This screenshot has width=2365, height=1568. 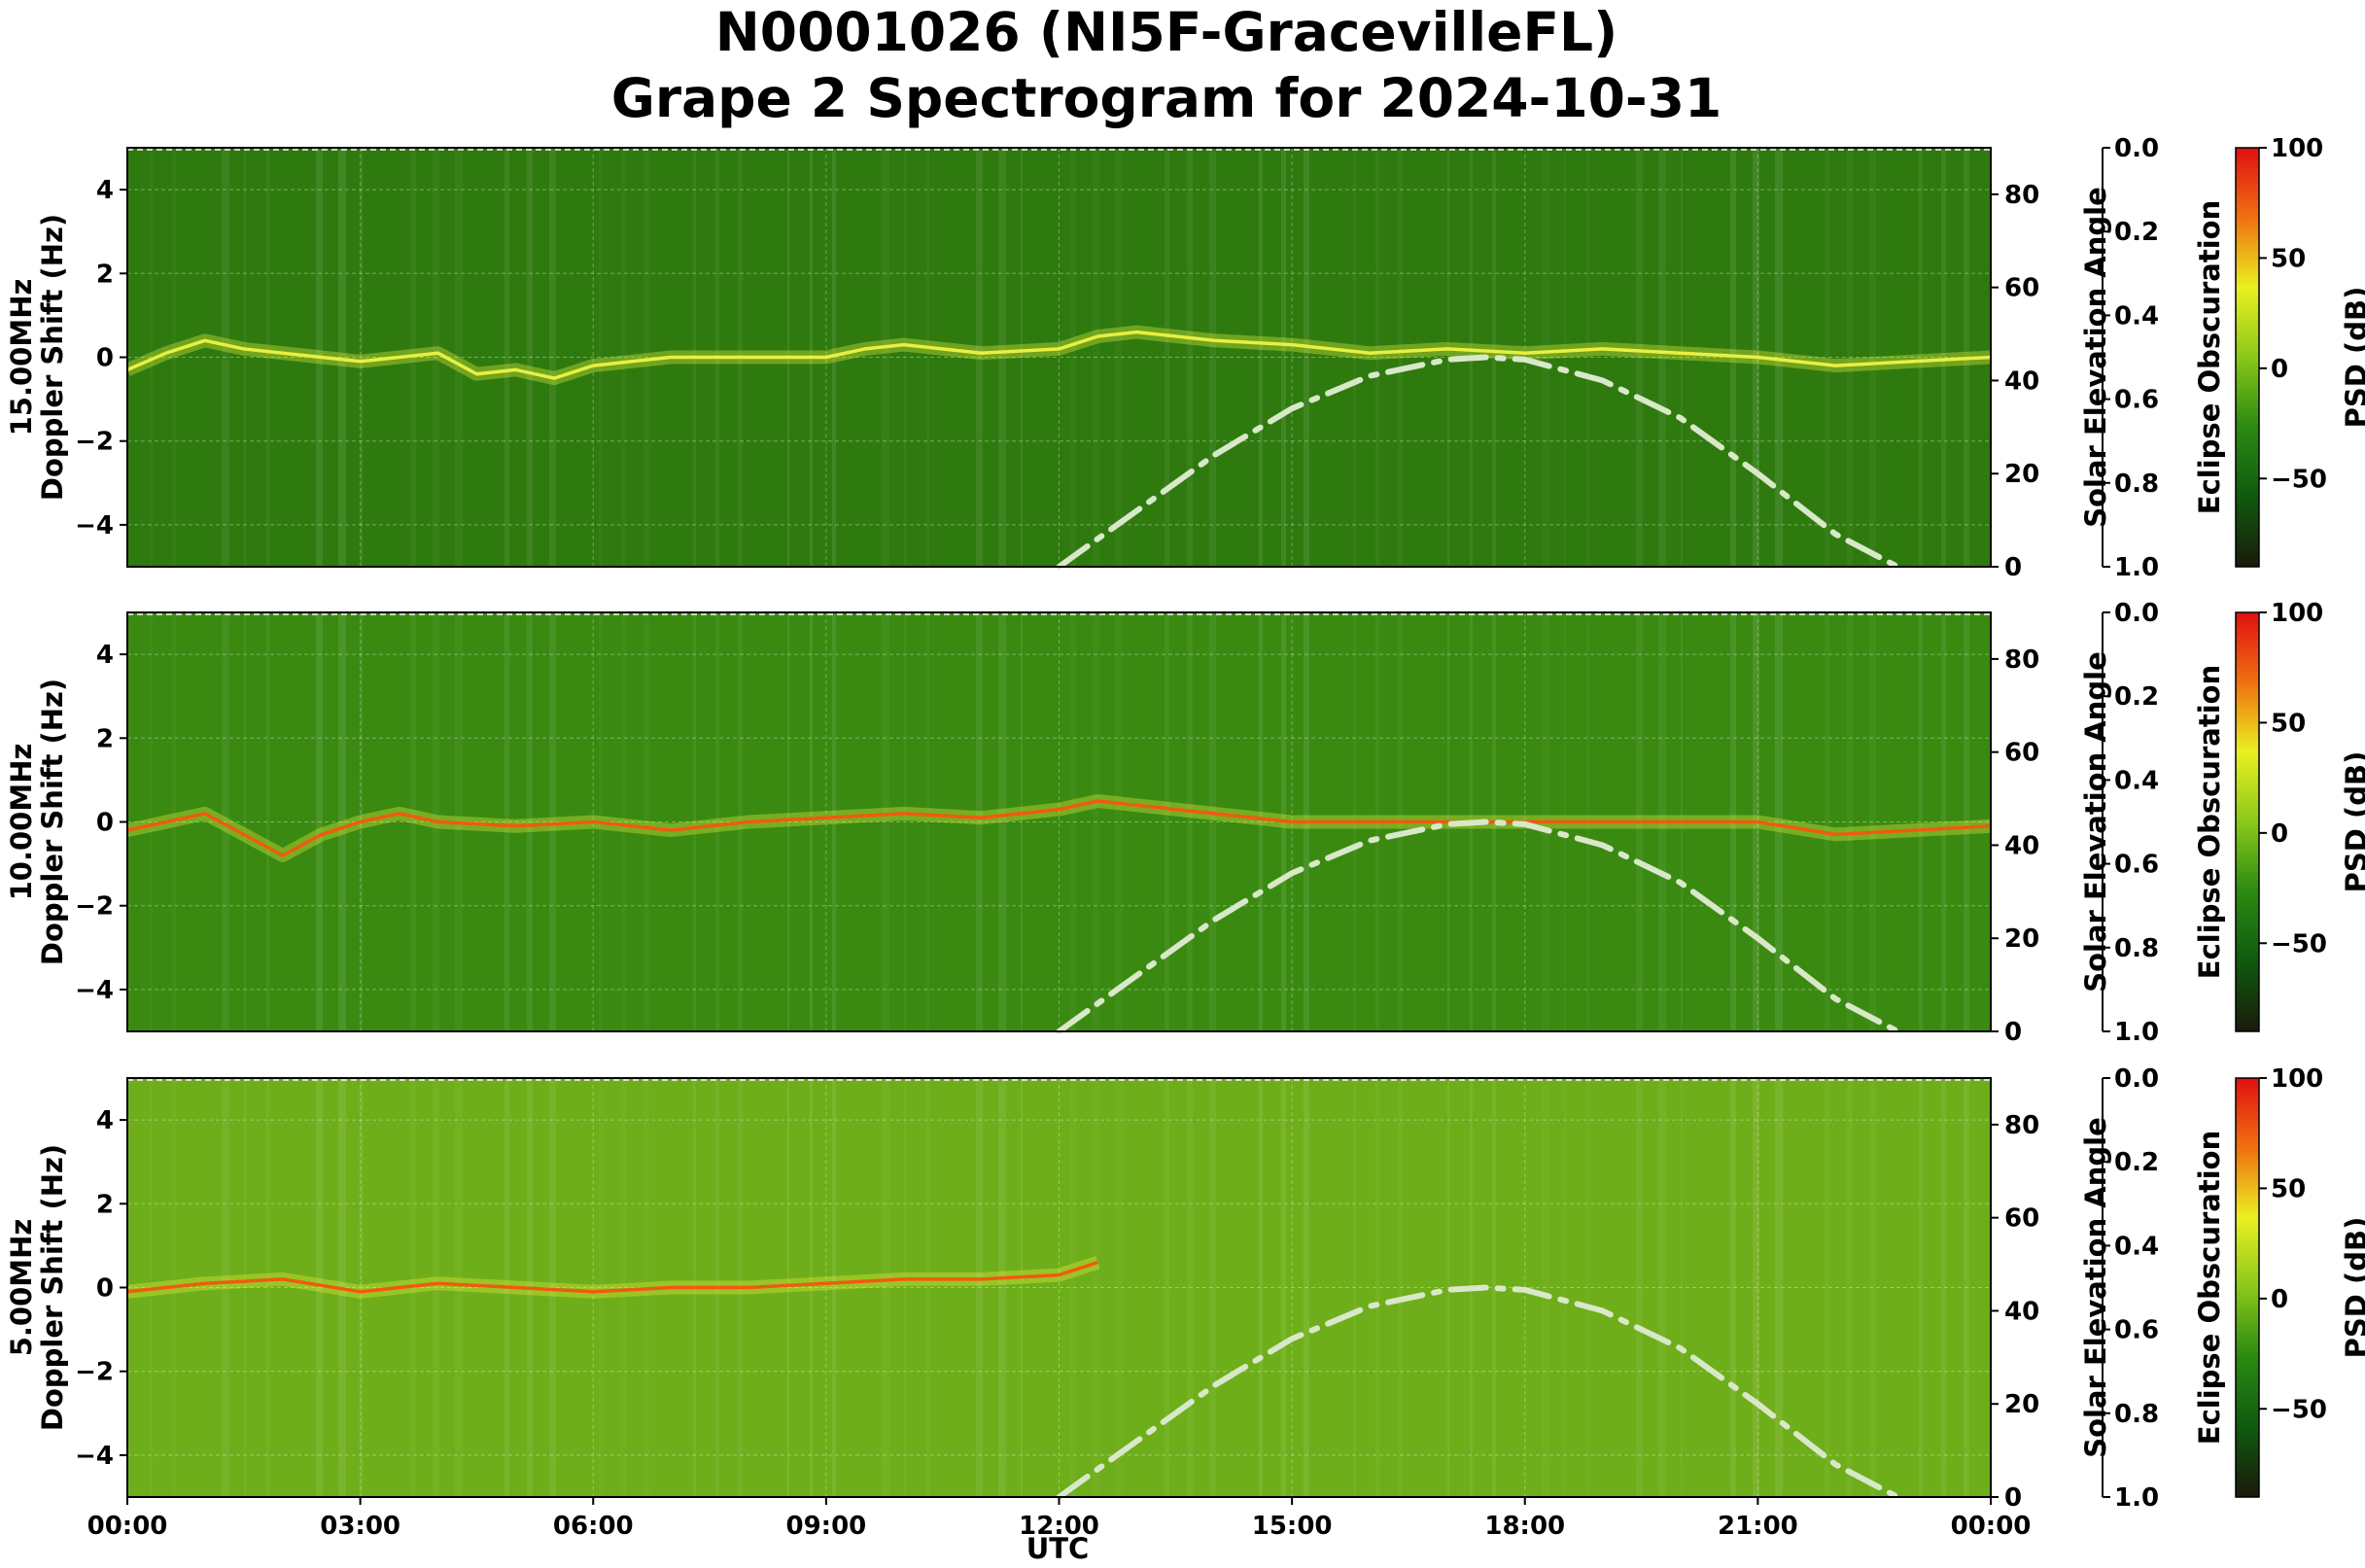 What do you see at coordinates (1524, 1526) in the screenshot?
I see `x-tick-label: 18:00` at bounding box center [1524, 1526].